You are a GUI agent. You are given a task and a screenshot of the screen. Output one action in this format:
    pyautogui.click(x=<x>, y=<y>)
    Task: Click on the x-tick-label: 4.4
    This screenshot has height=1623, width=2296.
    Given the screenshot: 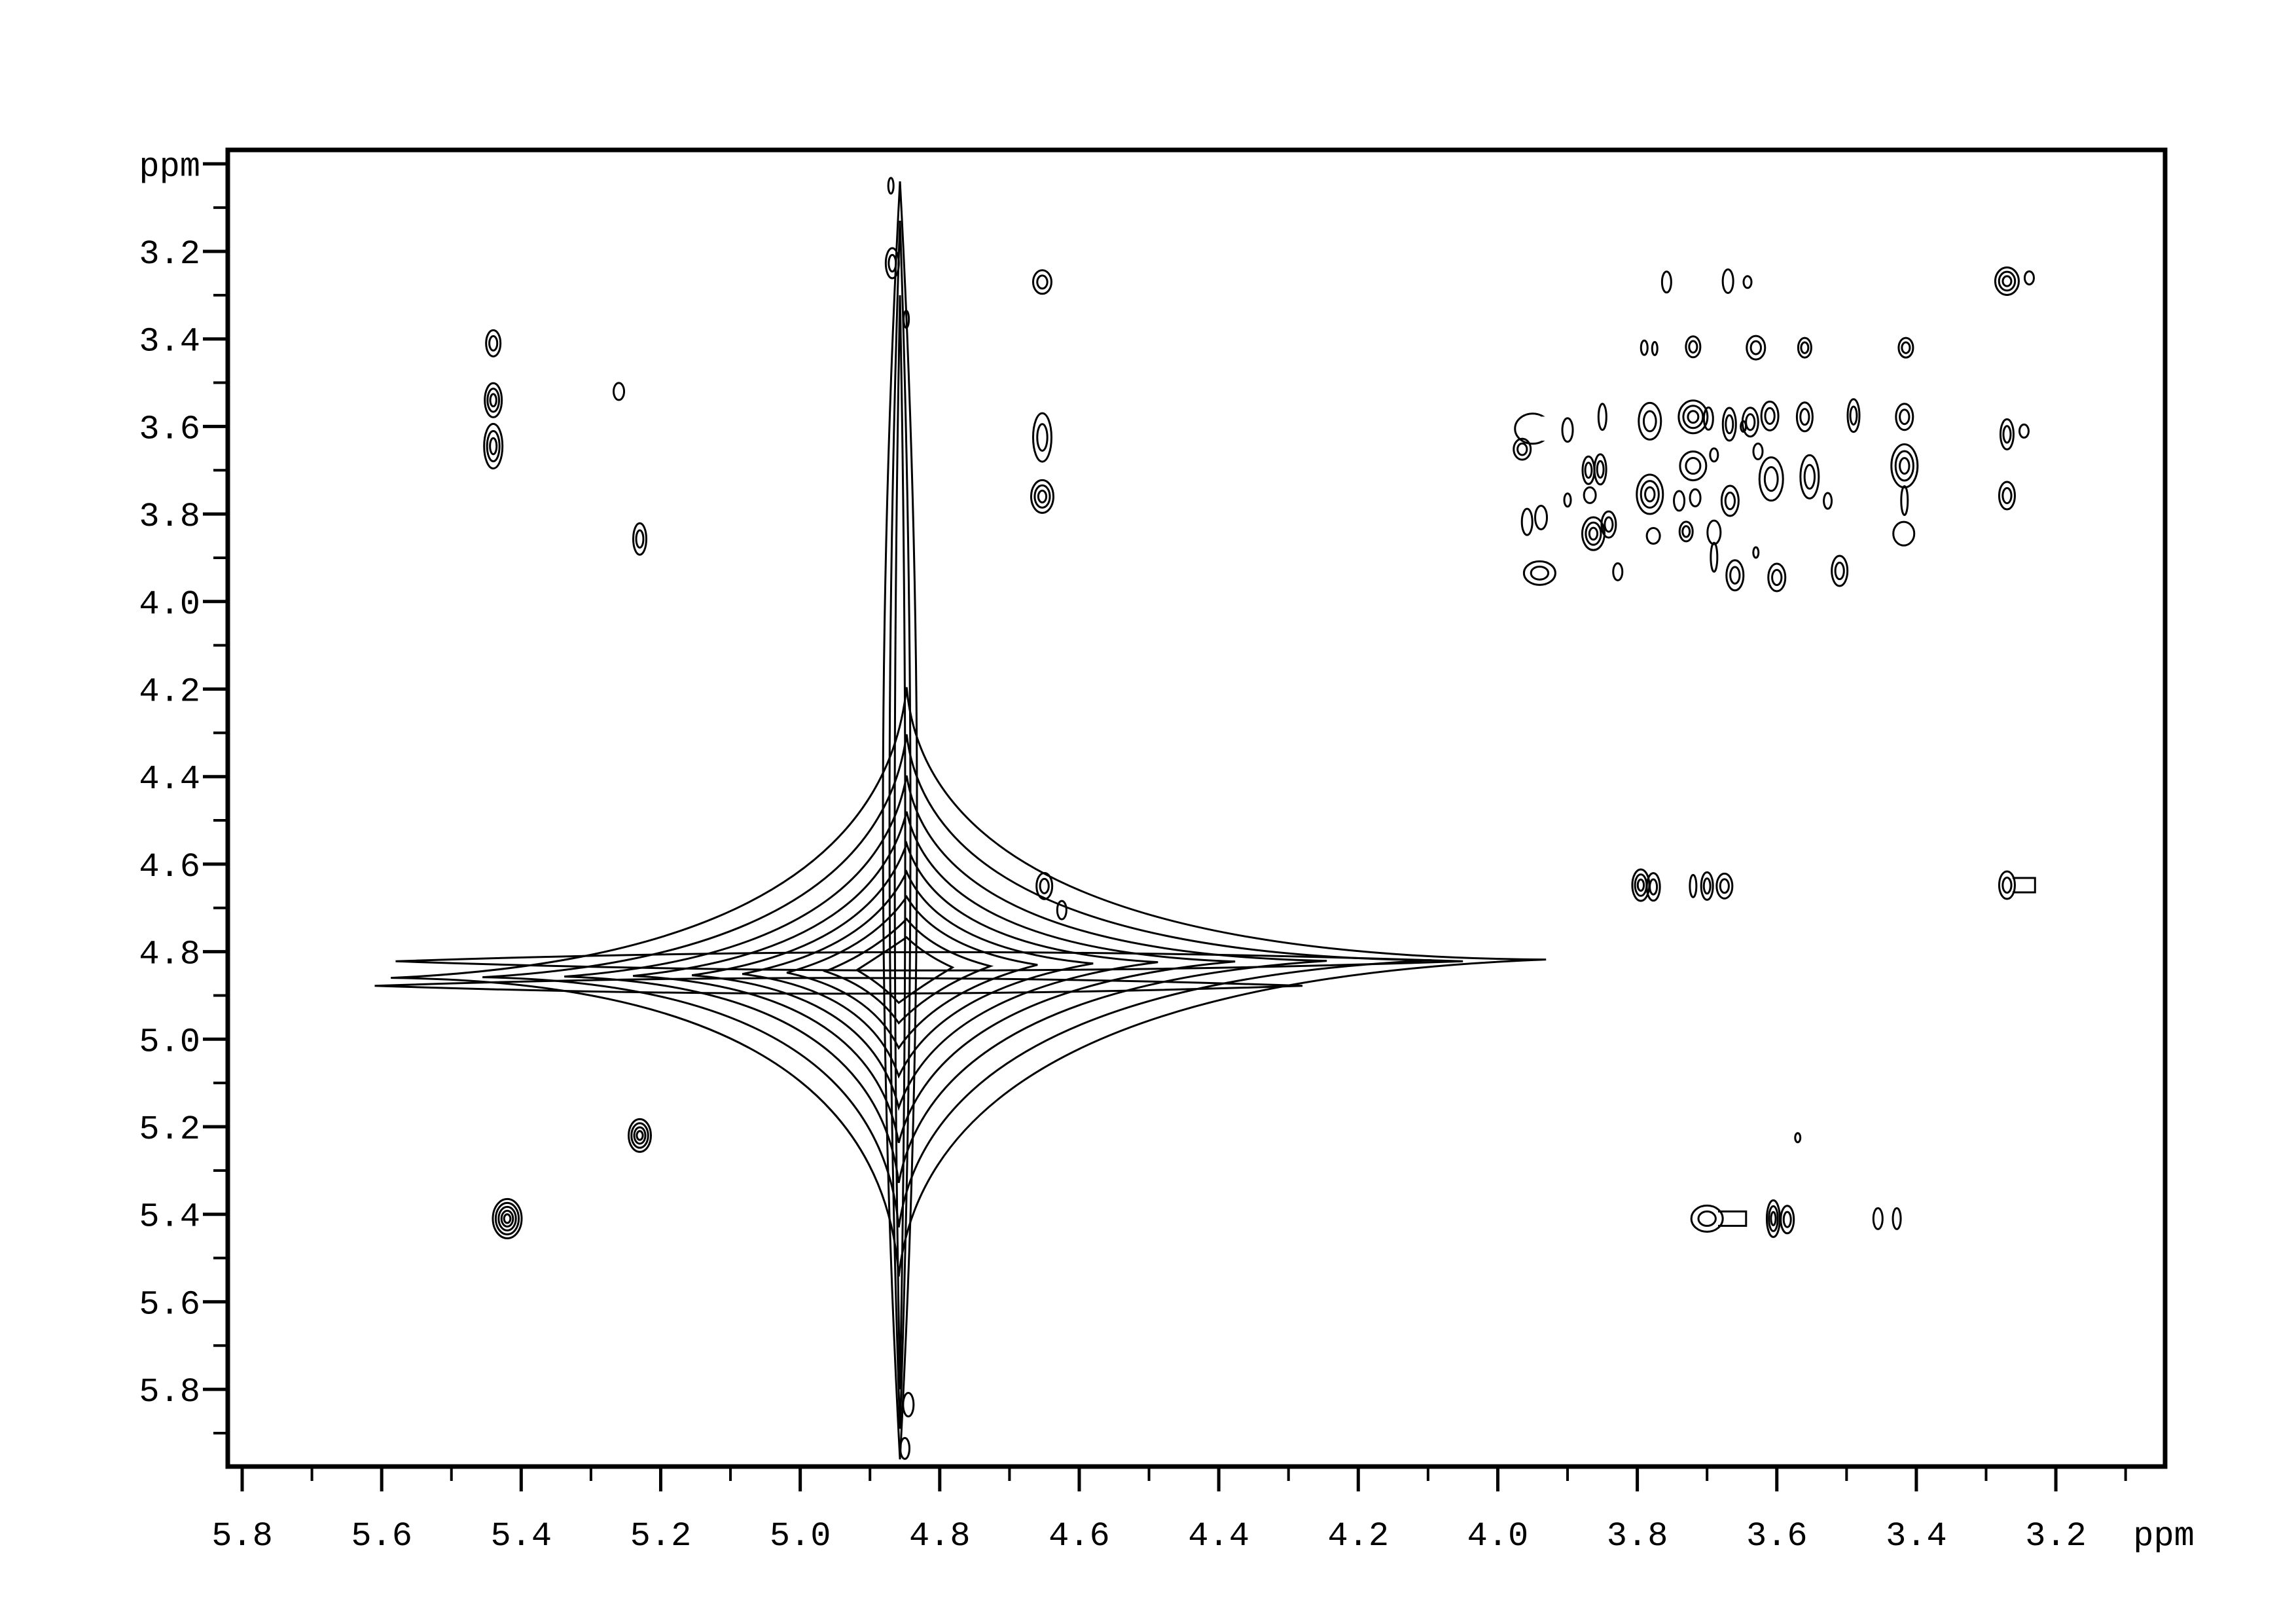 What is the action you would take?
    pyautogui.click(x=1218, y=1536)
    